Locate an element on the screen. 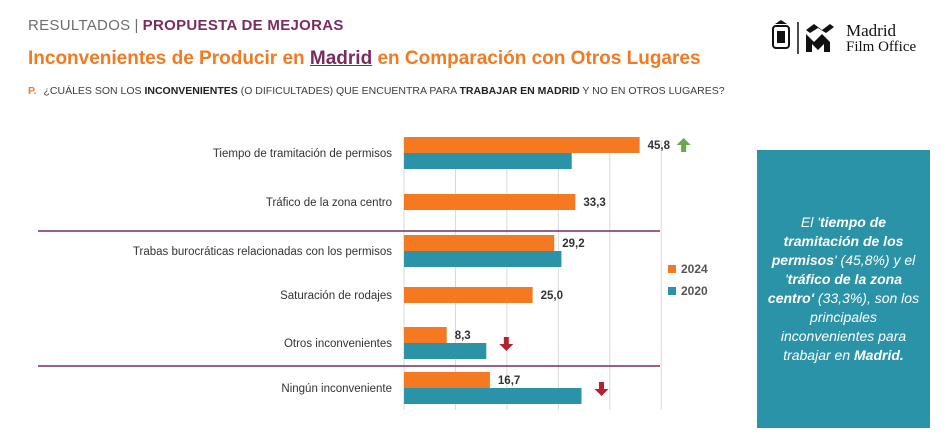 The image size is (949, 444). data-label-2024: 33,3 is located at coordinates (594, 203).